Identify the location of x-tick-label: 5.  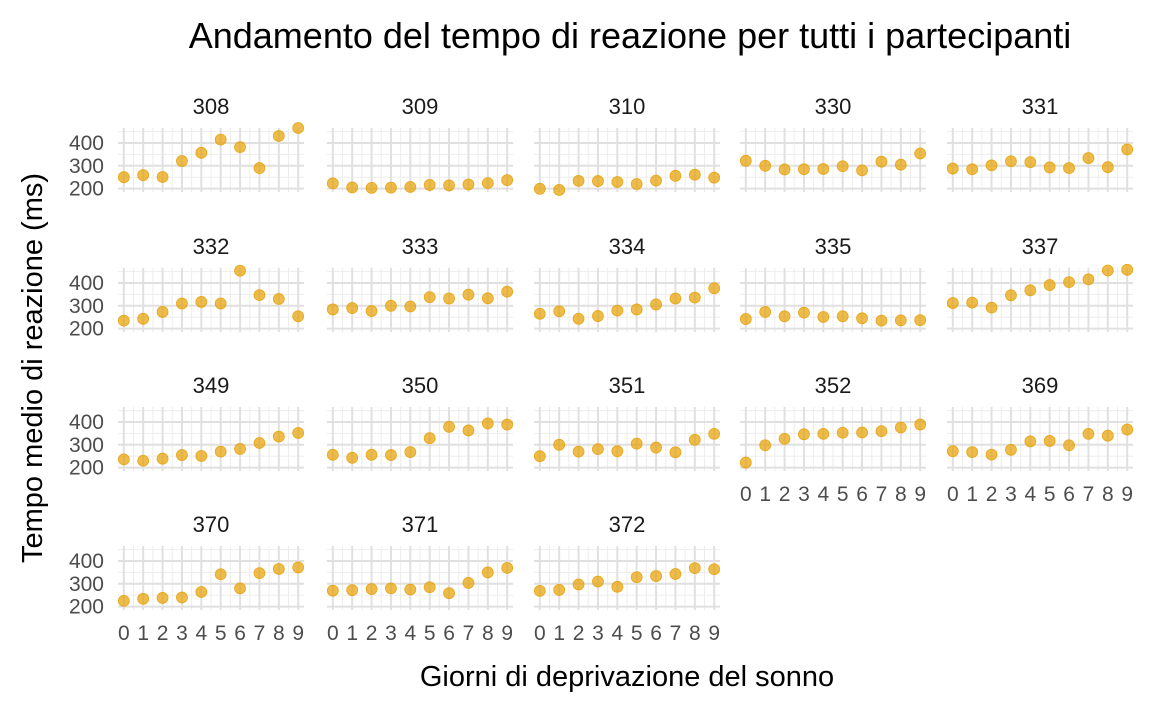
(221, 633).